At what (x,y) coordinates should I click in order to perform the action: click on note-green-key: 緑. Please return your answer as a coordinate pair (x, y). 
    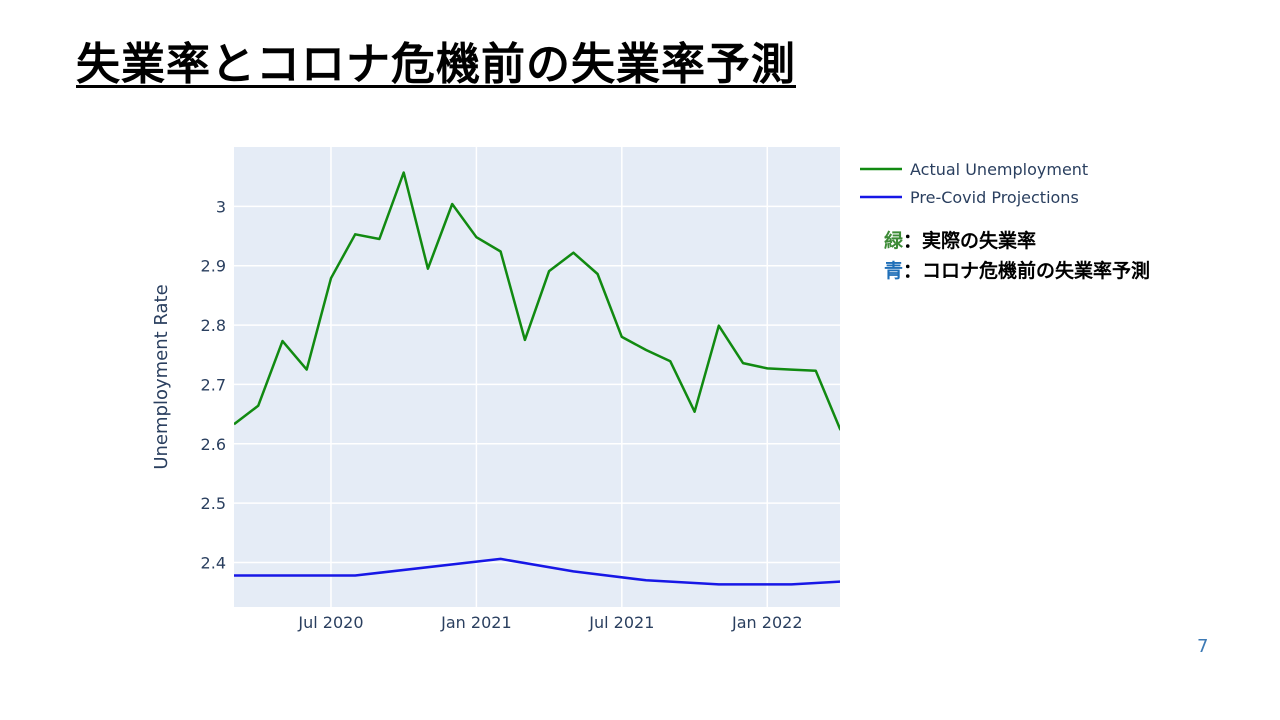
    Looking at the image, I should click on (894, 241).